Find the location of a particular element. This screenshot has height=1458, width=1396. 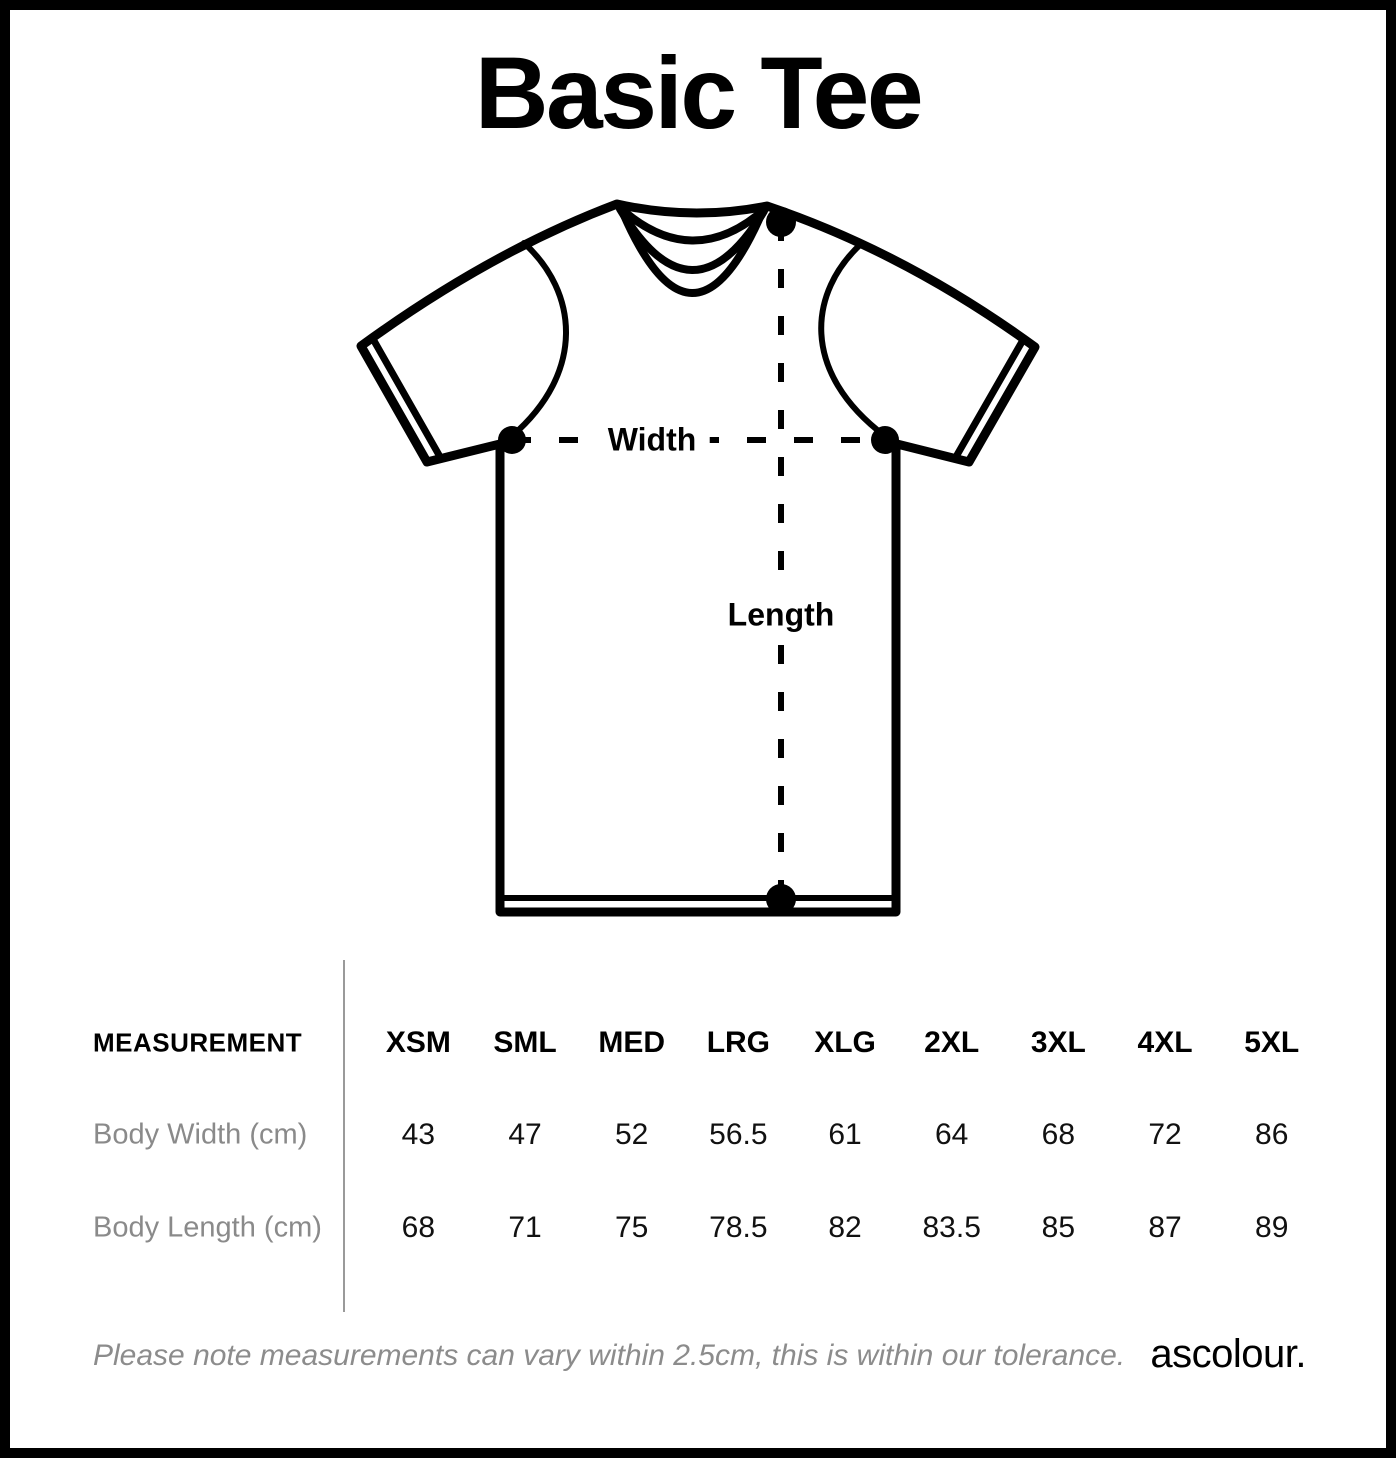

body-width-value: 64 is located at coordinates (952, 1134).